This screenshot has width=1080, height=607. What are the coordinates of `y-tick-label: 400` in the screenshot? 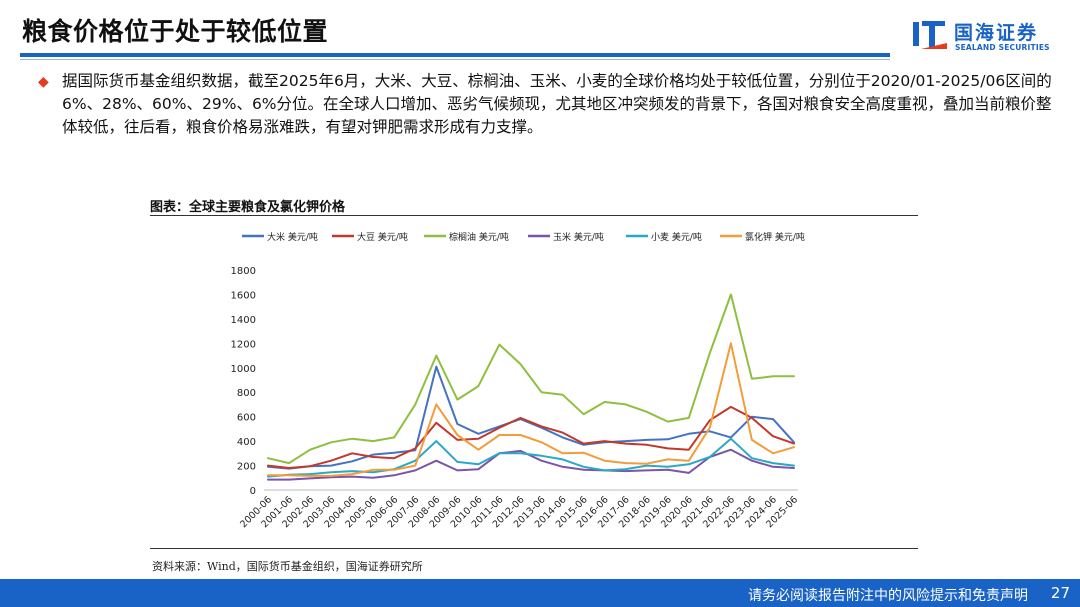 It's located at (246, 442).